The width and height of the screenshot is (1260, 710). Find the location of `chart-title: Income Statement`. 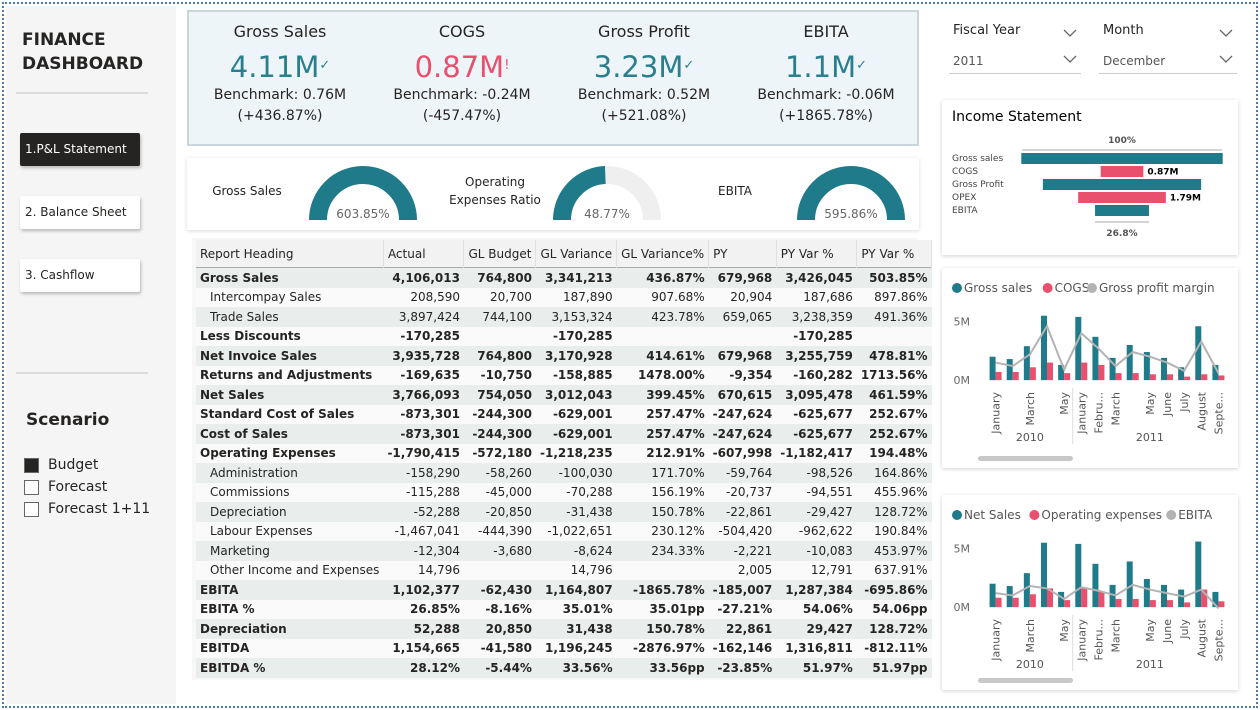

chart-title: Income Statement is located at coordinates (1017, 117).